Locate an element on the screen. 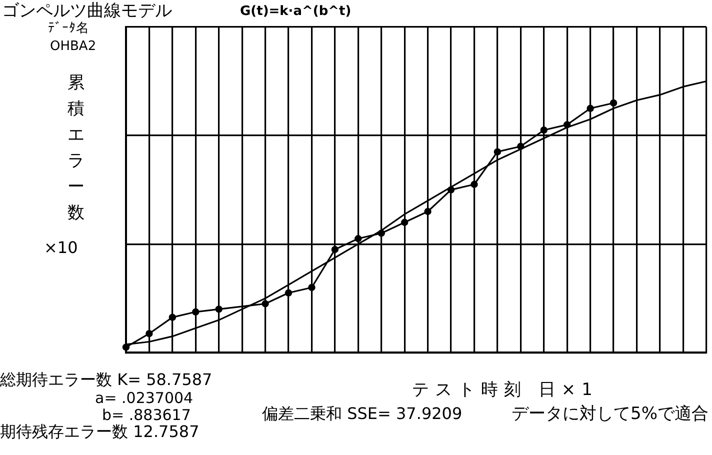 This screenshot has width=712, height=455. y-axis-title: 累積エラー数 is located at coordinates (76, 148).